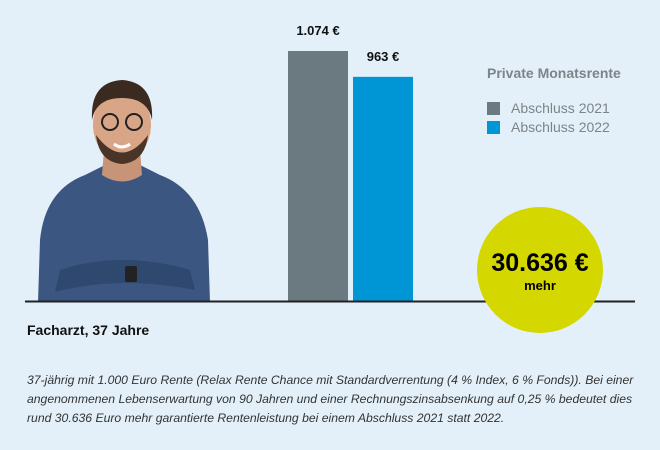 This screenshot has width=660, height=450. I want to click on legend-item-2021: Abschluss 2021, so click(548, 108).